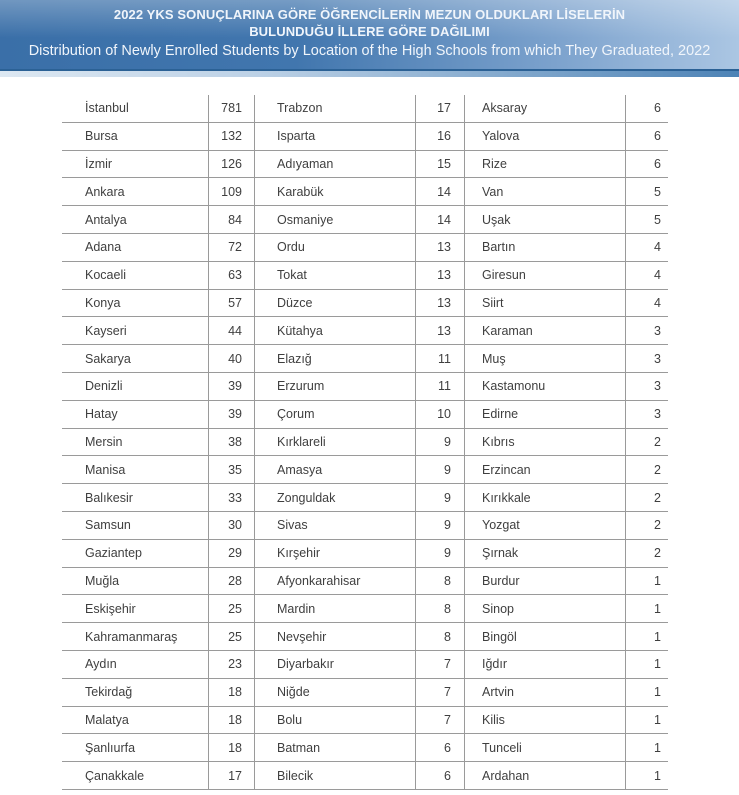  What do you see at coordinates (135, 693) in the screenshot?
I see `province-cell: Tekirdağ` at bounding box center [135, 693].